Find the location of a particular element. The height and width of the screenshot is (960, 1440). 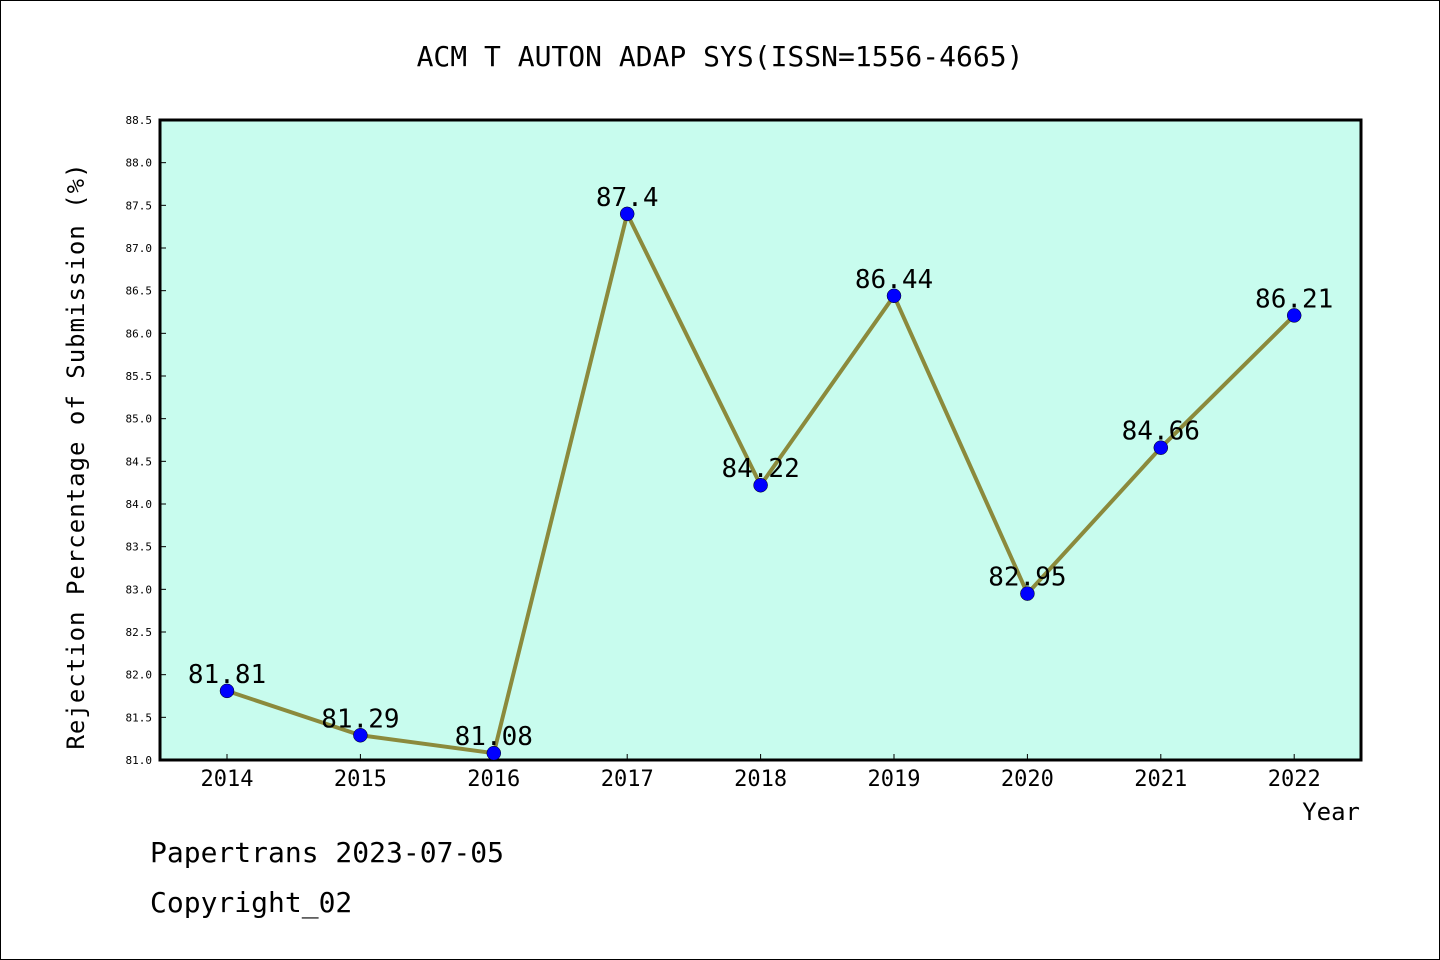

data-label: 86.21 is located at coordinates (1294, 299).